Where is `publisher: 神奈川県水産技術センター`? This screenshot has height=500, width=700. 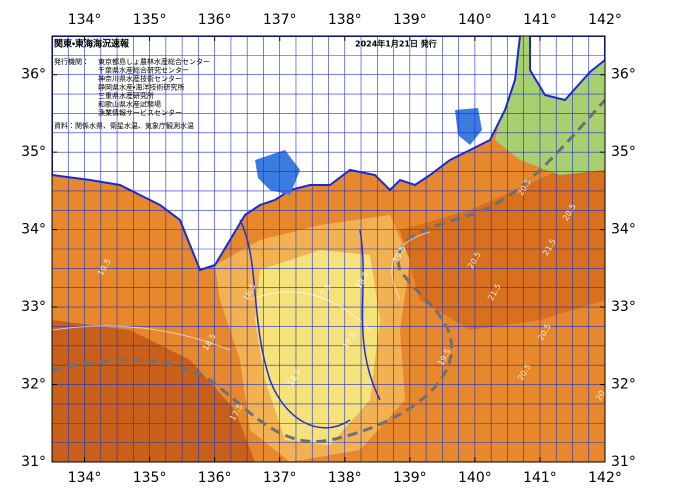
publisher: 神奈川県水産技術センター is located at coordinates (140, 78).